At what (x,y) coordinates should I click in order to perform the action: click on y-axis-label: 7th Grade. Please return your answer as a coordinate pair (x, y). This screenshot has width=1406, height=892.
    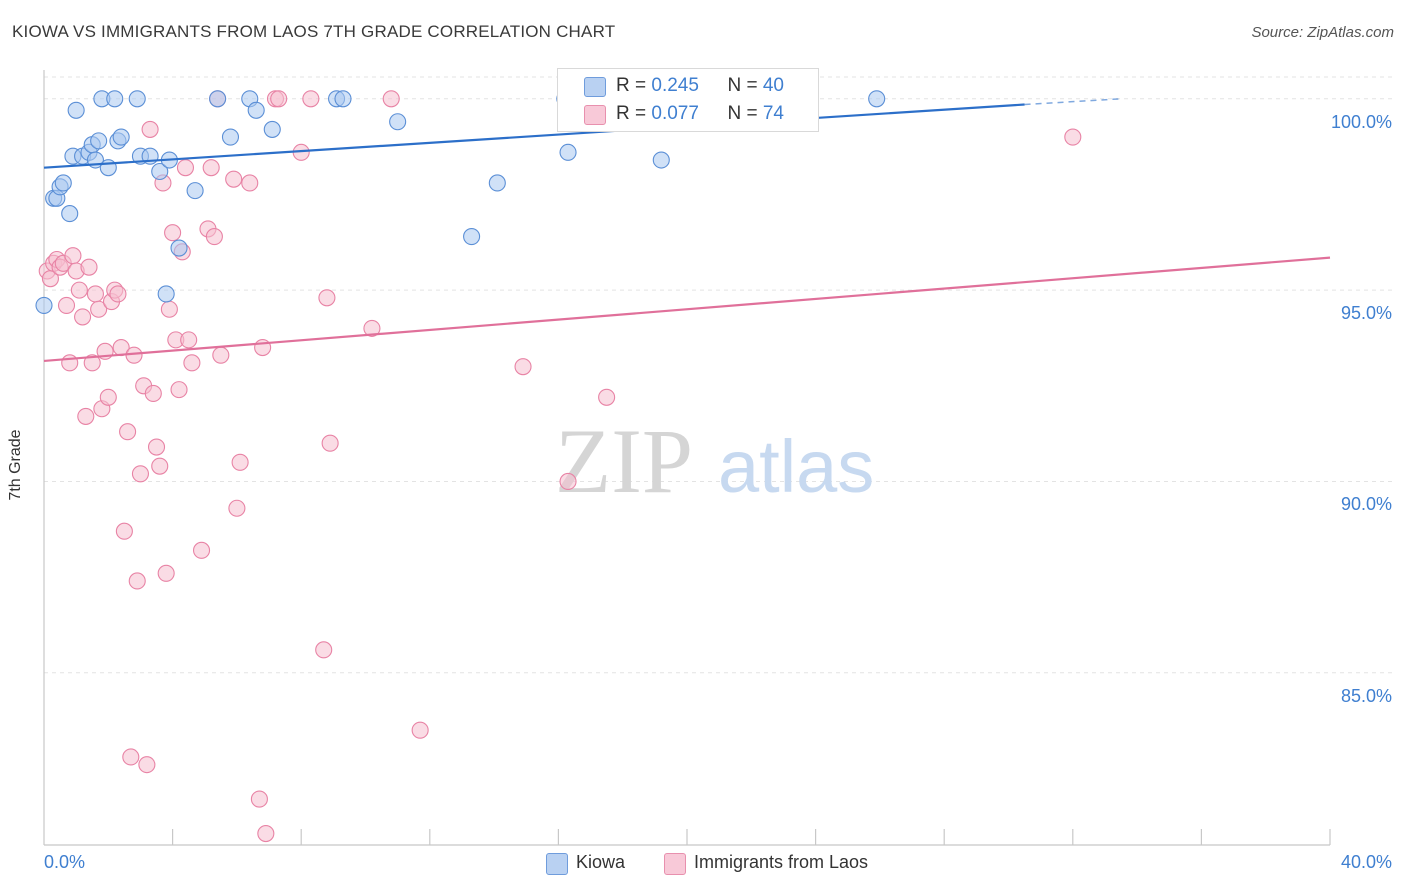
    Looking at the image, I should click on (15, 465).